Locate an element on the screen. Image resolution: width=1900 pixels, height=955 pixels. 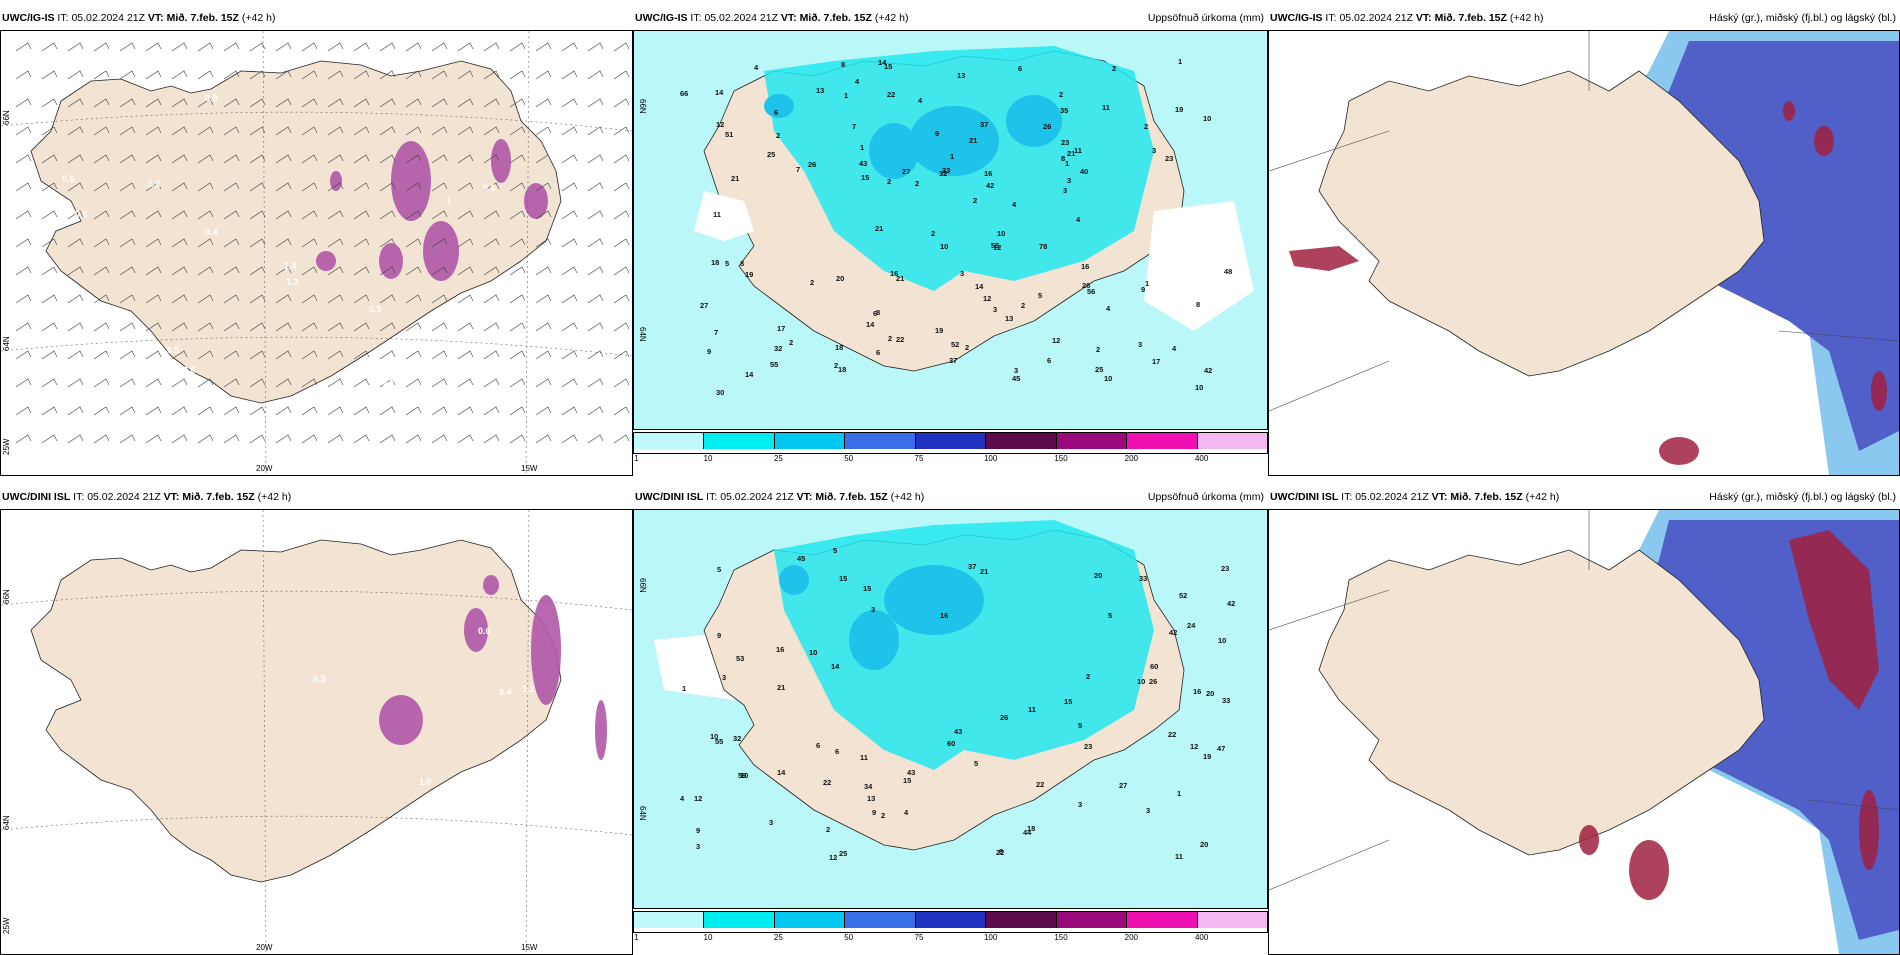
value-label: 18 is located at coordinates (839, 347).